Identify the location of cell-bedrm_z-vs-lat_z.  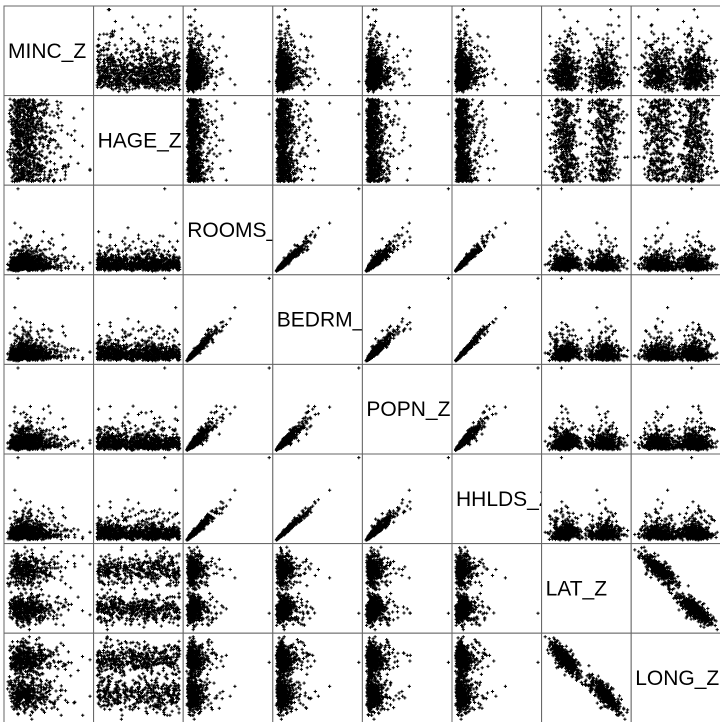
(586, 319).